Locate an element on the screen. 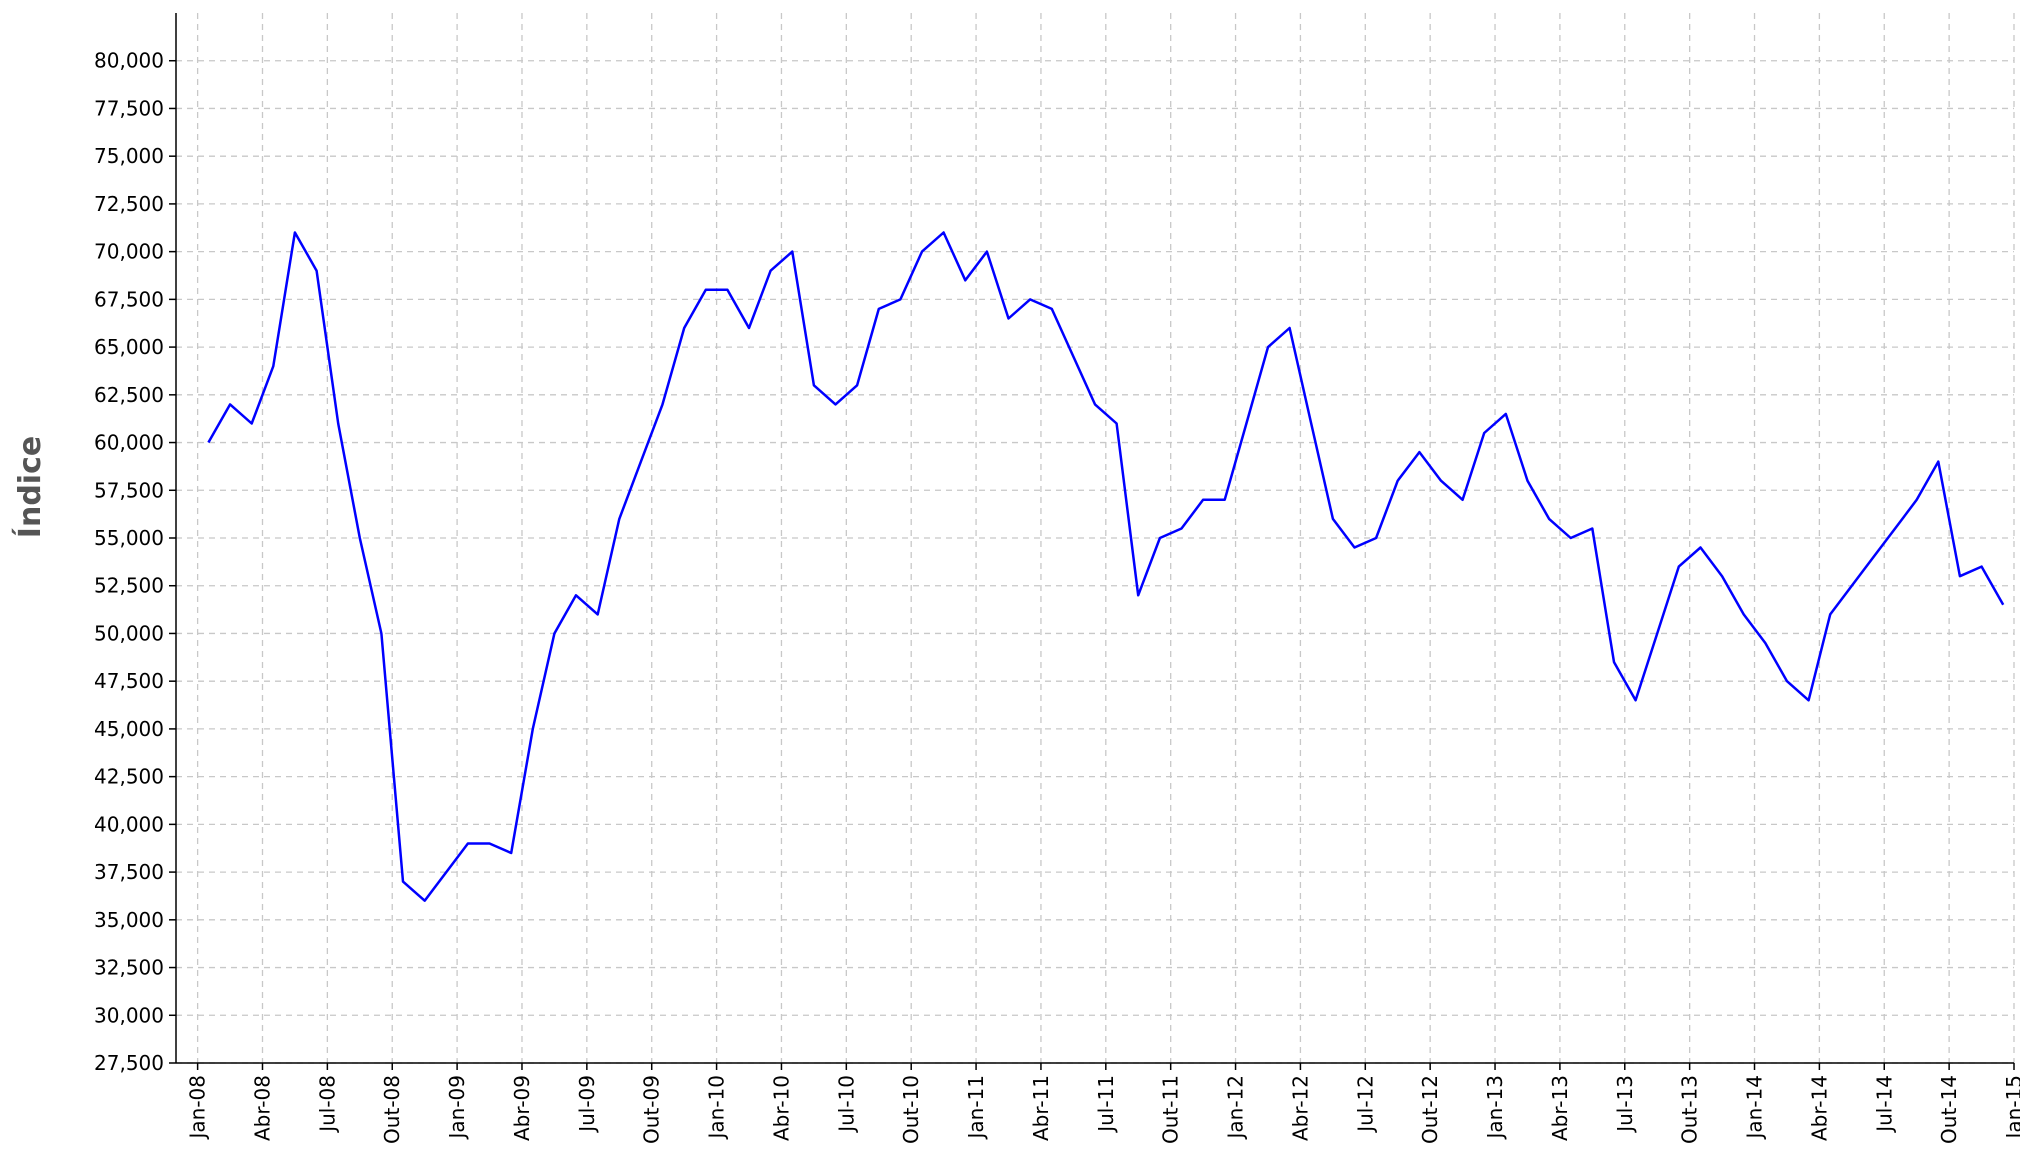 The width and height of the screenshot is (2020, 1156). x-tick-label: Abr-12 is located at coordinates (1300, 1108).